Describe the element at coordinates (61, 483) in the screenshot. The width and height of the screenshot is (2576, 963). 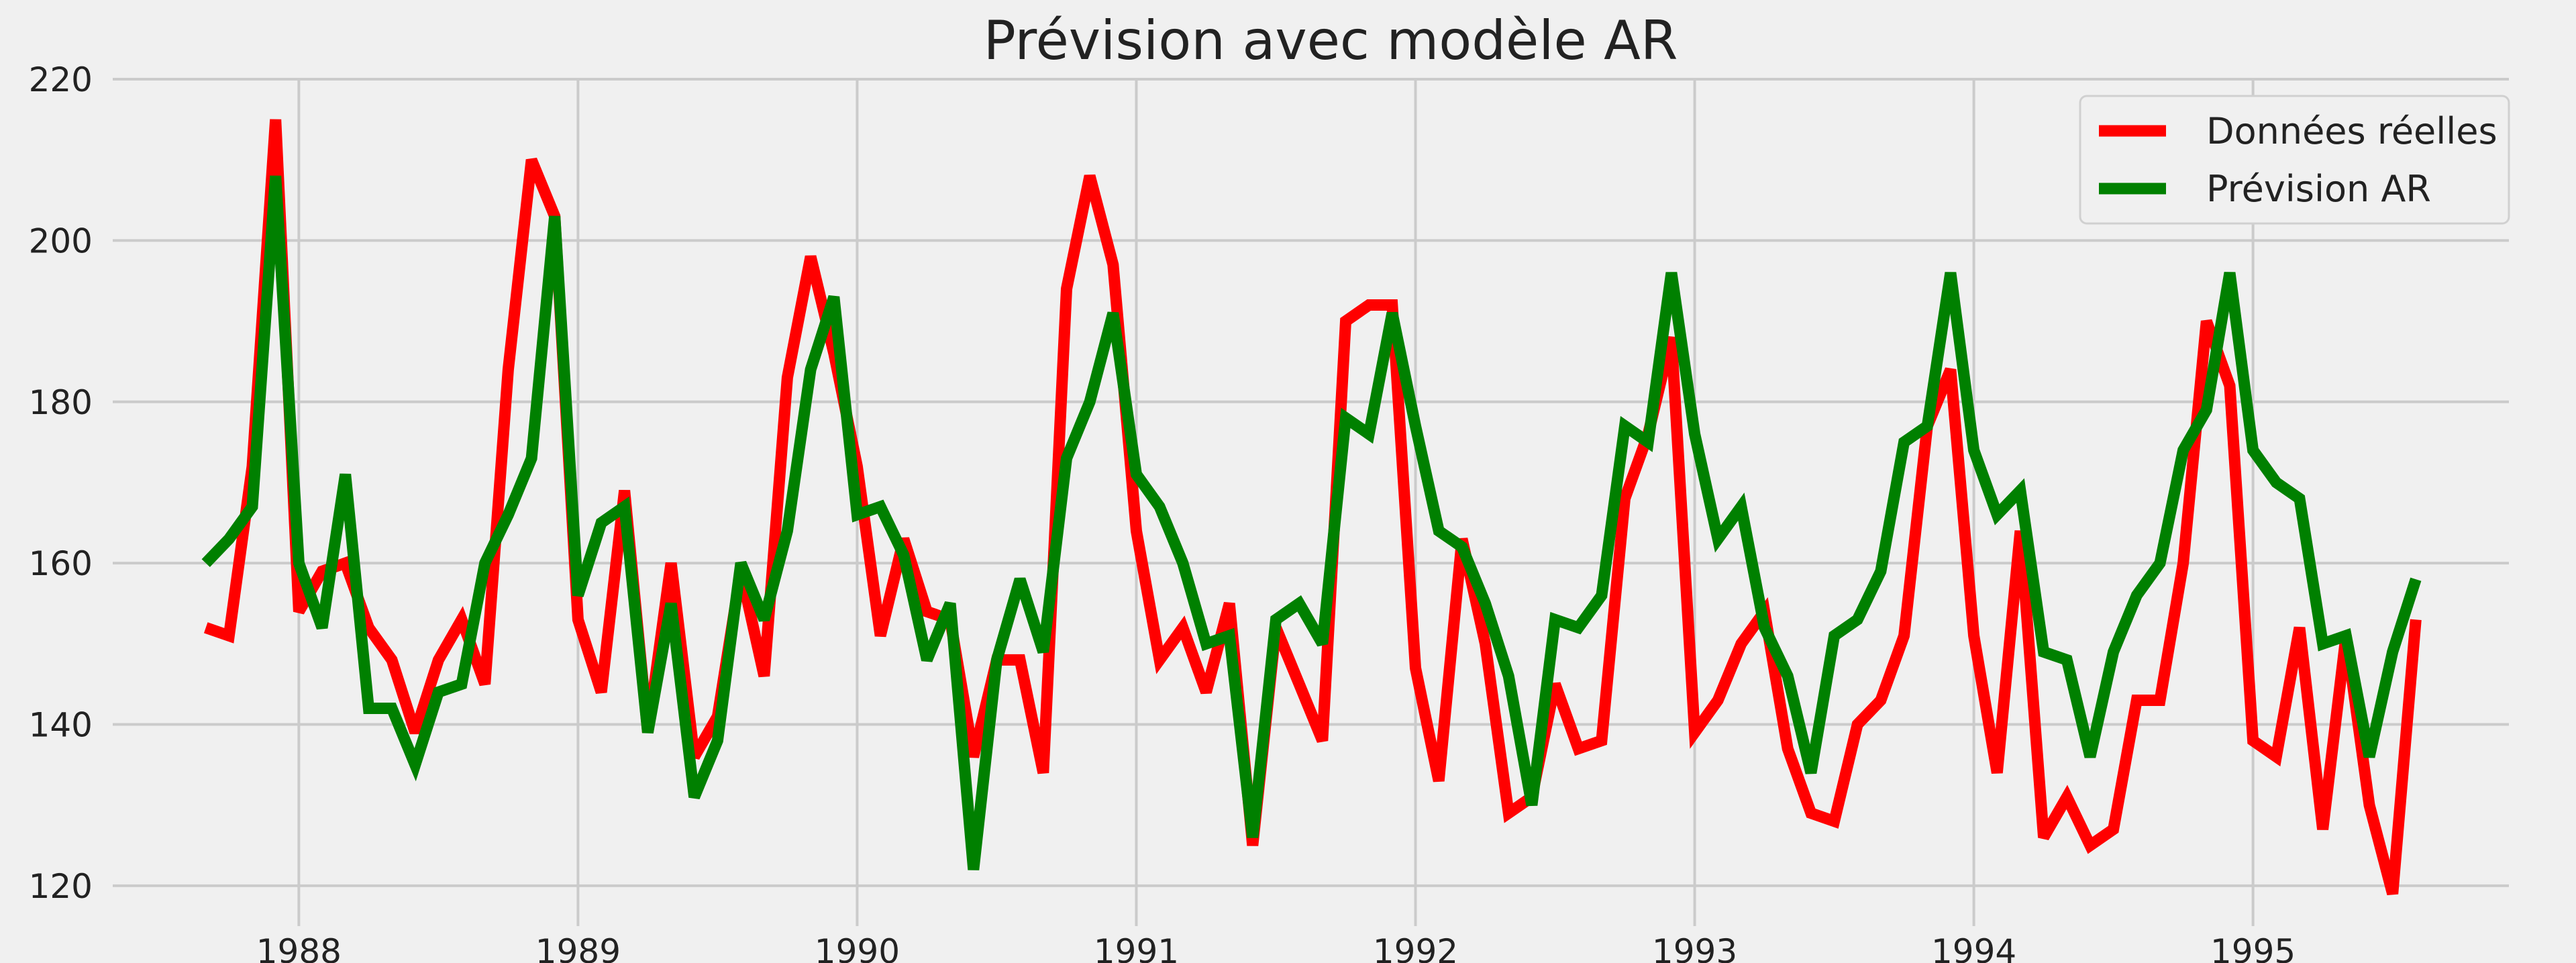
I see `y-axis: 120 140 160 180 200 220` at that location.